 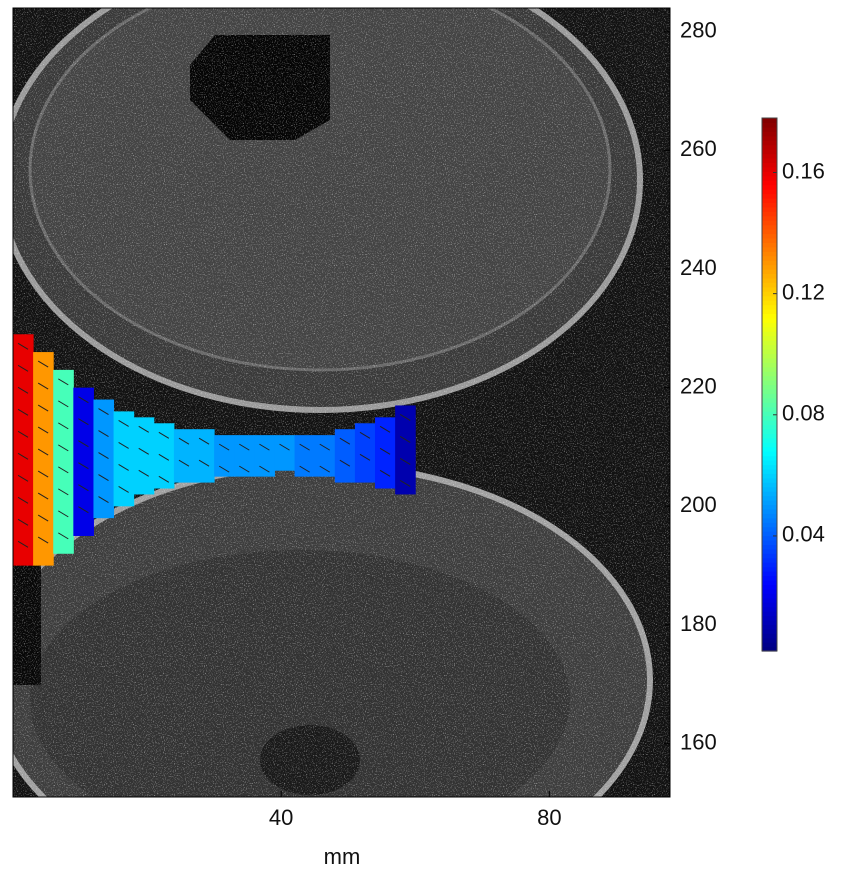 I want to click on colorbar-tick-label: 0.12, so click(x=803, y=291).